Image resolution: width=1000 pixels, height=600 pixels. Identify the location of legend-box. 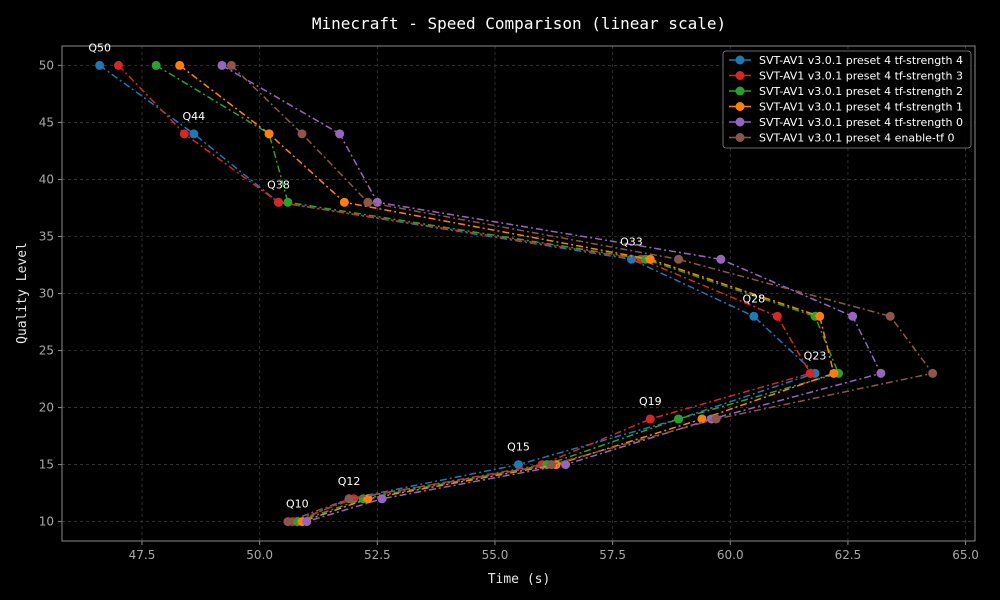
(847, 99).